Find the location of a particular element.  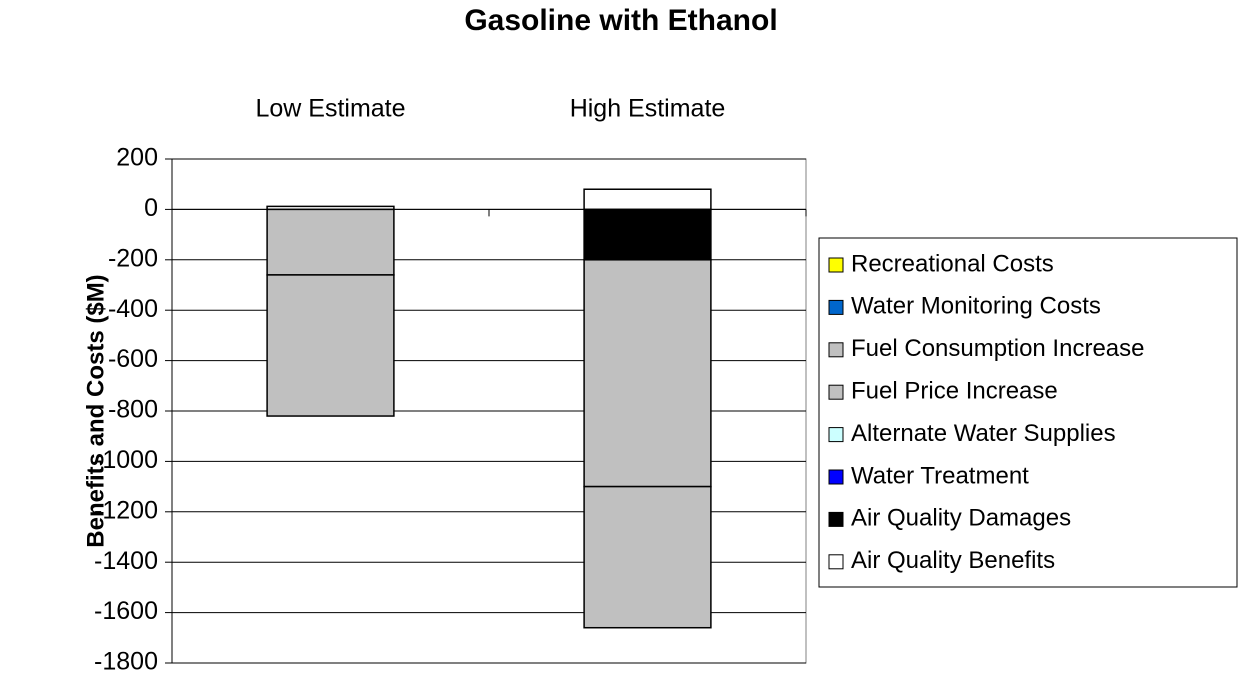

y-tick-label: -800 is located at coordinates (133, 410).